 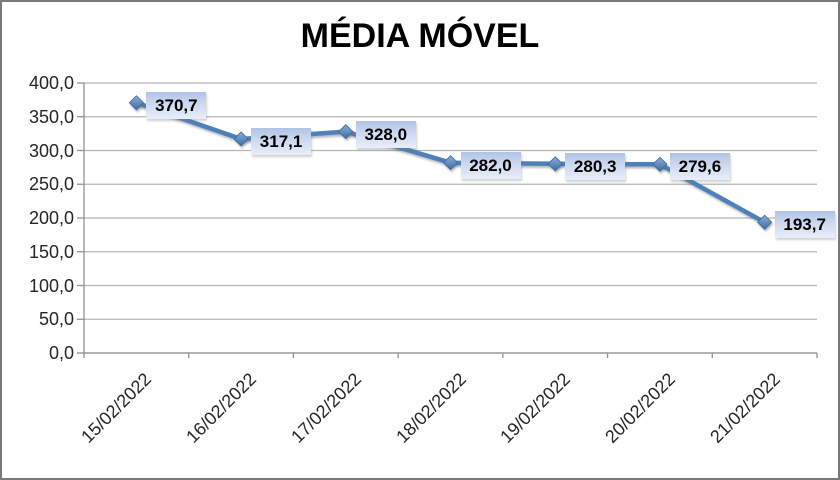 I want to click on y-axis-label: 150,0, so click(x=51, y=251).